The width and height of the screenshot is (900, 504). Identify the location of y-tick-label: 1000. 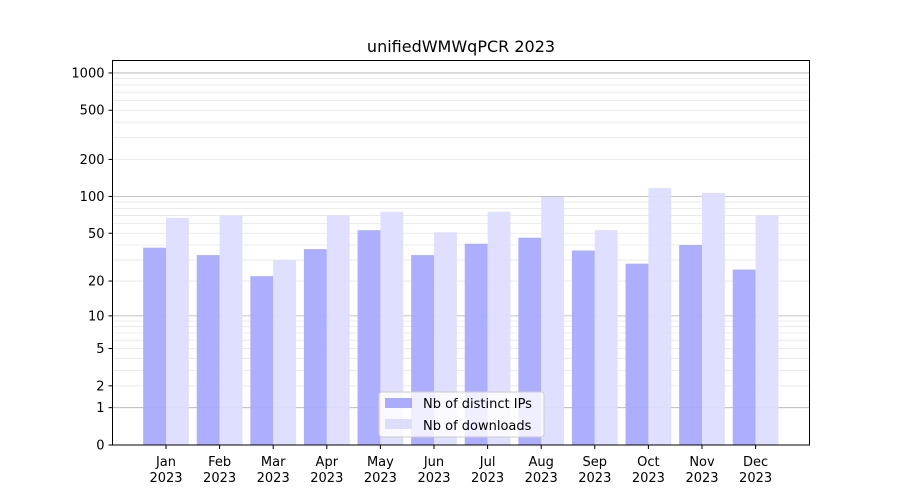
(87, 73).